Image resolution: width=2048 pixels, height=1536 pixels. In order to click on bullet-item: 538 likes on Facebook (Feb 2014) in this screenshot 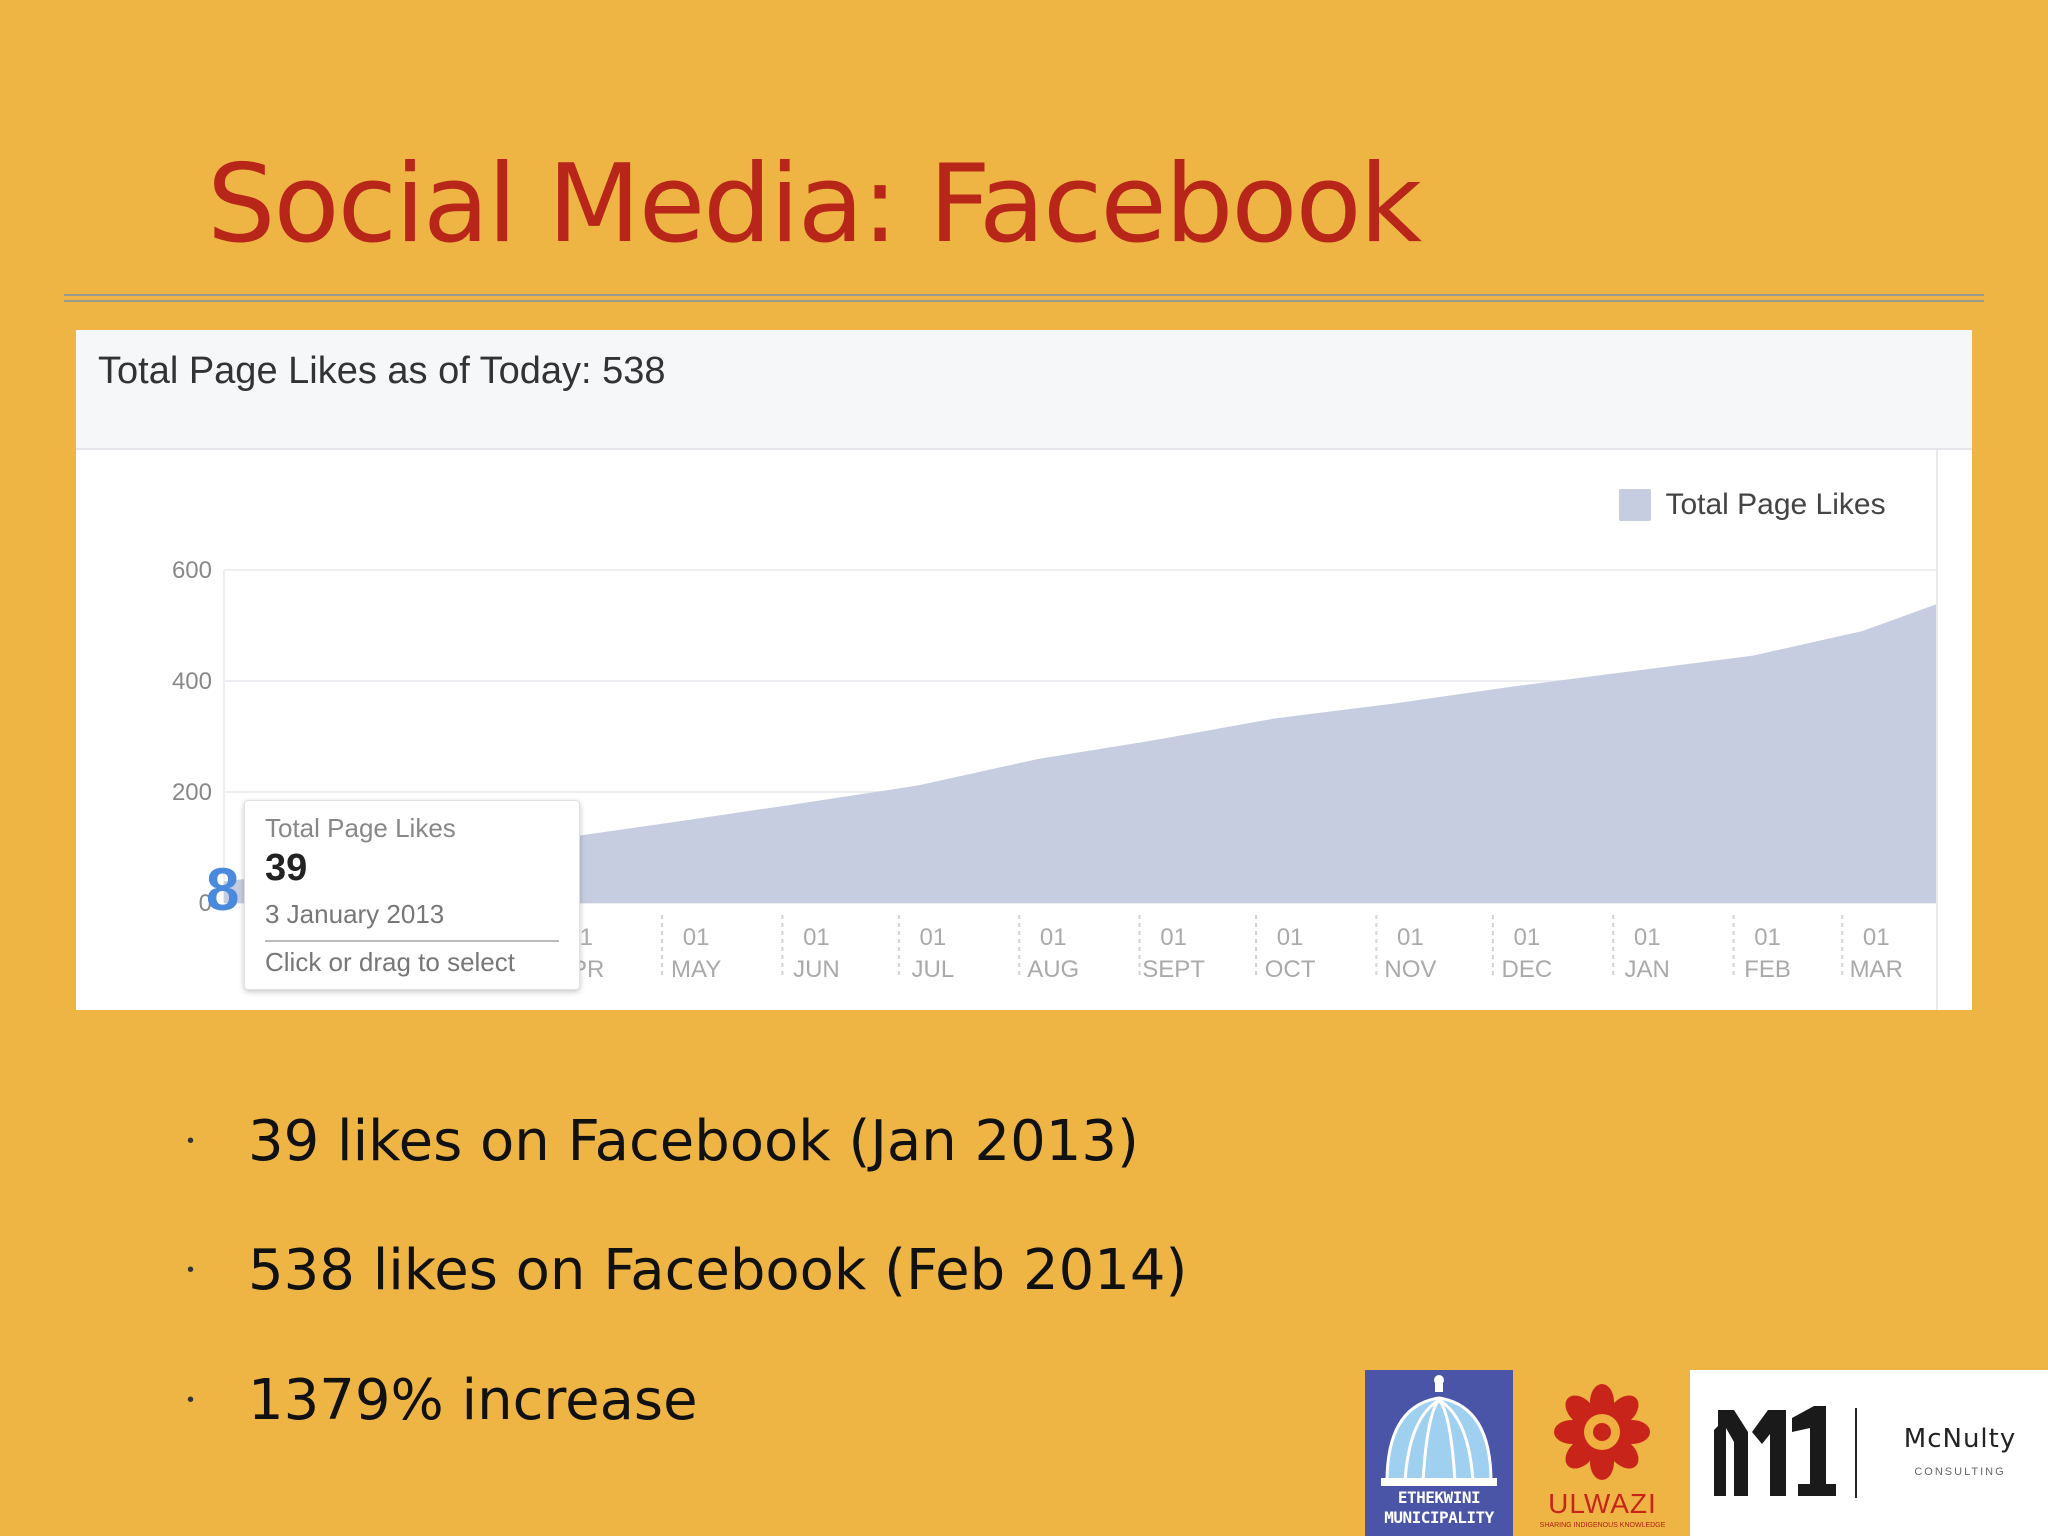, I will do `click(718, 1270)`.